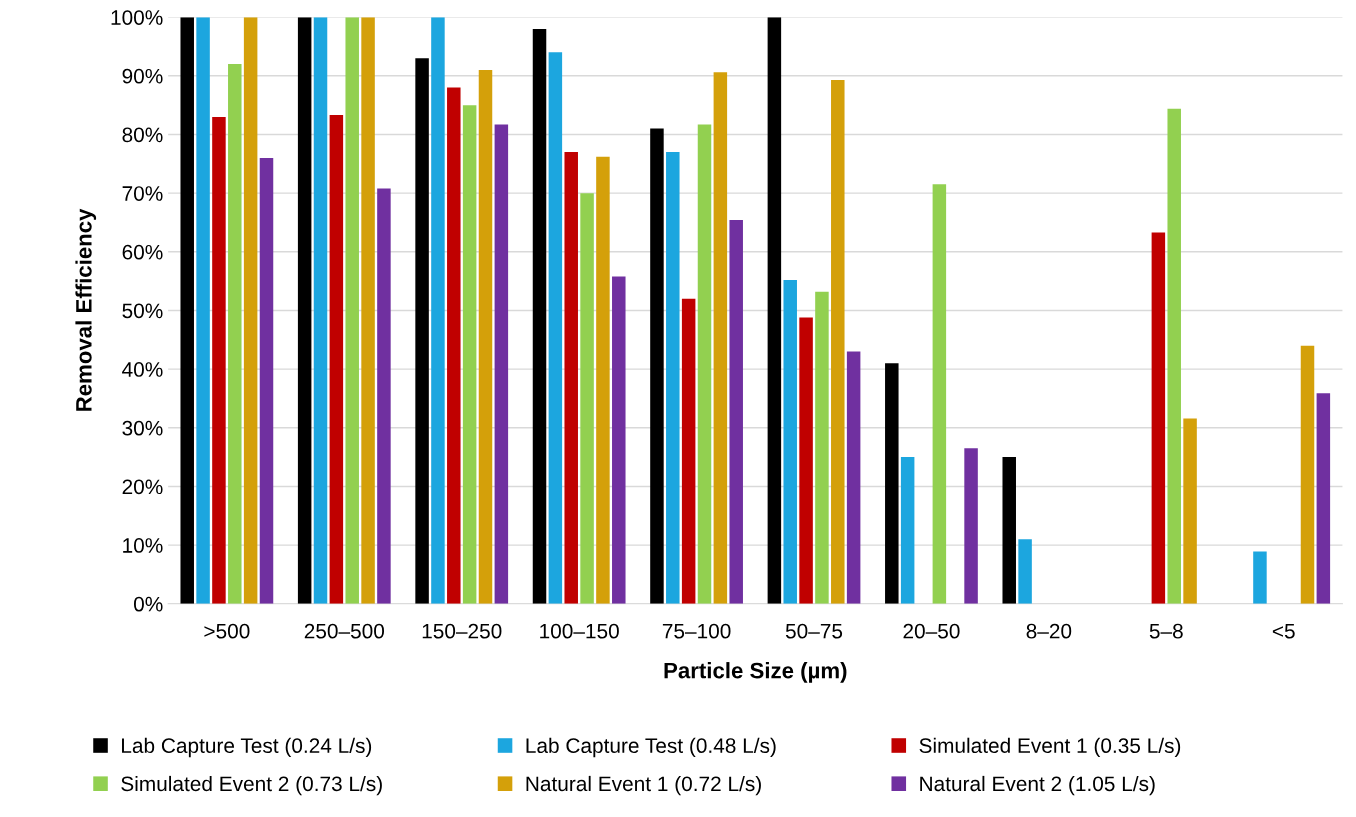 This screenshot has height=817, width=1356. Describe the element at coordinates (137, 17) in the screenshot. I see `y-tick-label: 100%` at that location.